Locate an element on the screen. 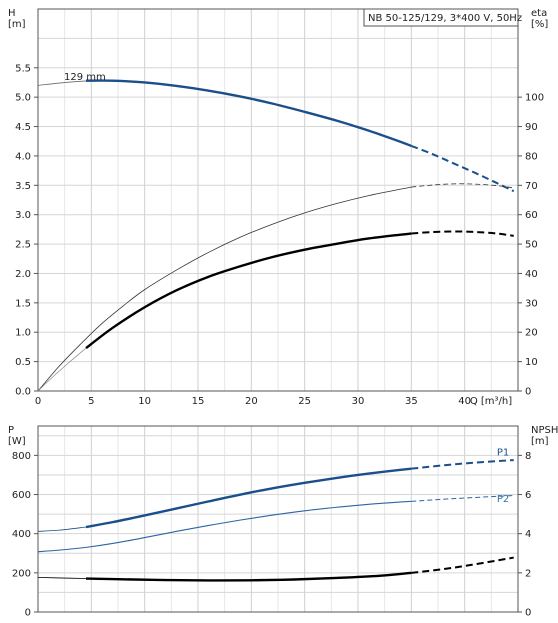 The width and height of the screenshot is (558, 623). right-tick-label: 40 is located at coordinates (531, 274).